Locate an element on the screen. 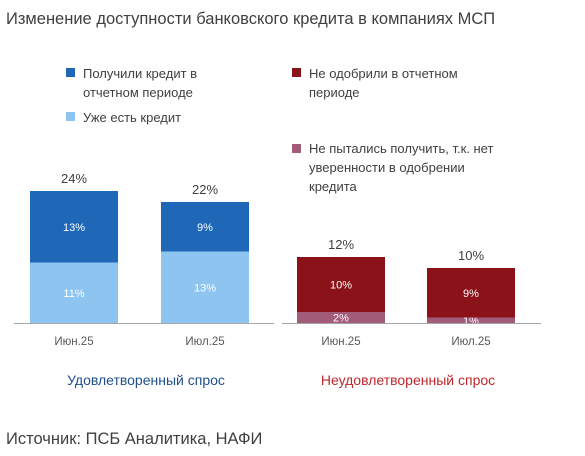 This screenshot has height=456, width=585. data-label: 10% is located at coordinates (341, 286).